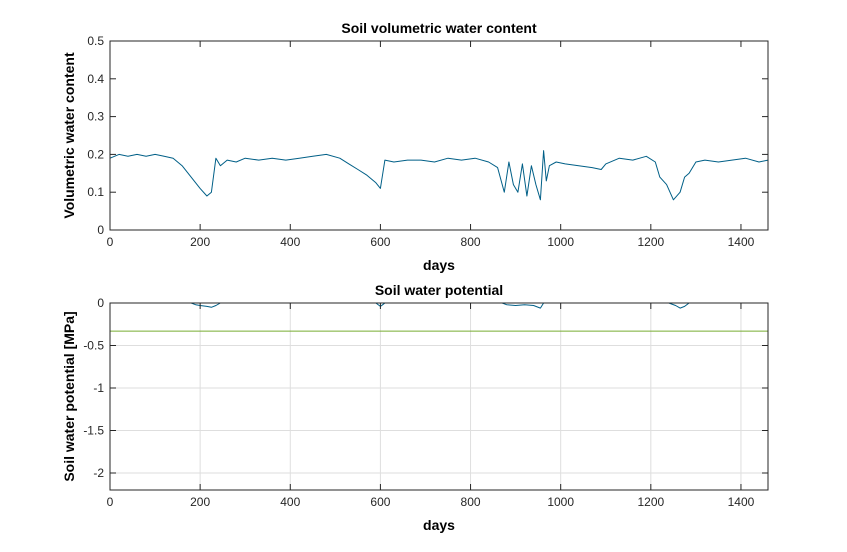 The height and width of the screenshot is (552, 847). What do you see at coordinates (95, 41) in the screenshot?
I see `top-y-tick-label: 0.5` at bounding box center [95, 41].